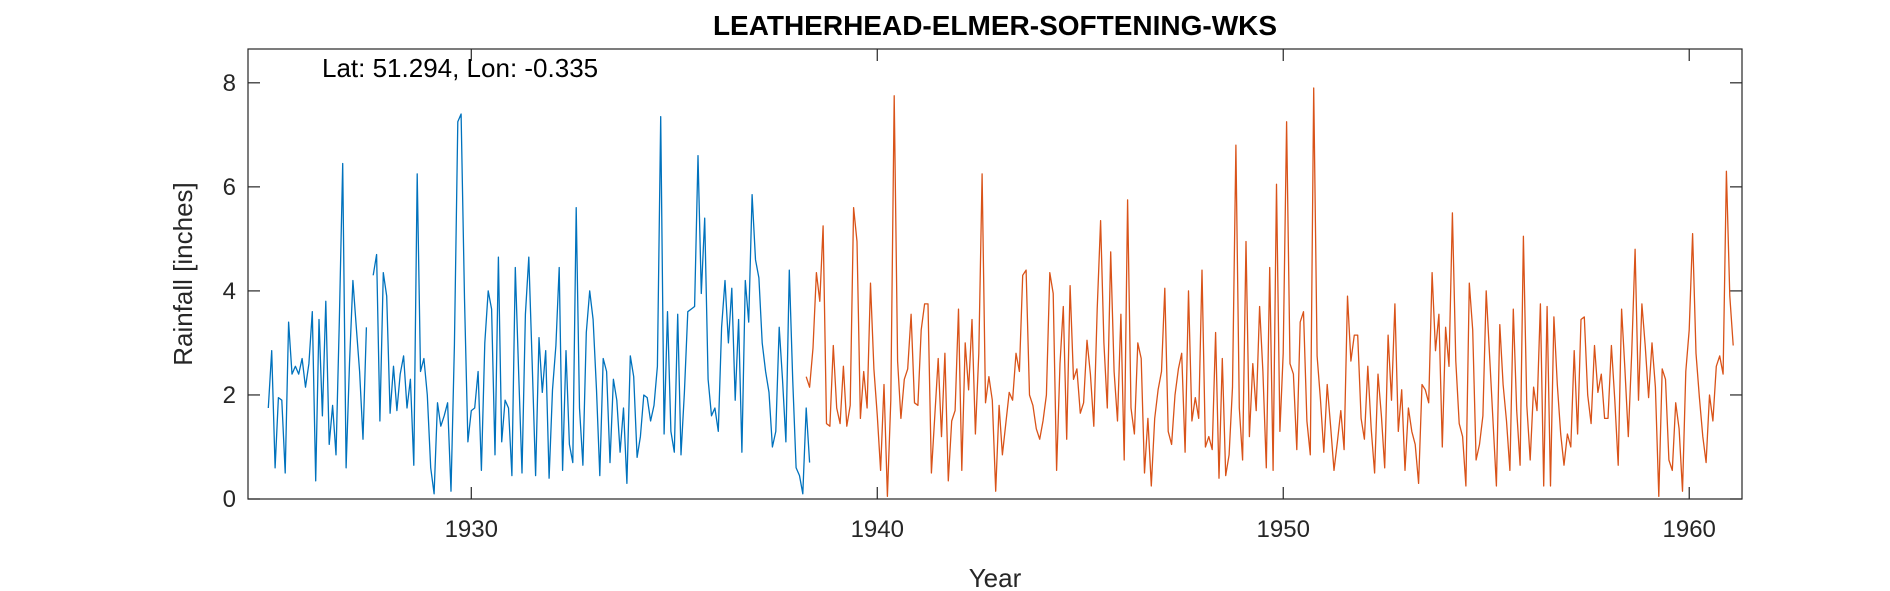 This screenshot has height=591, width=1890. I want to click on y-tick-label-2: 4, so click(229, 291).